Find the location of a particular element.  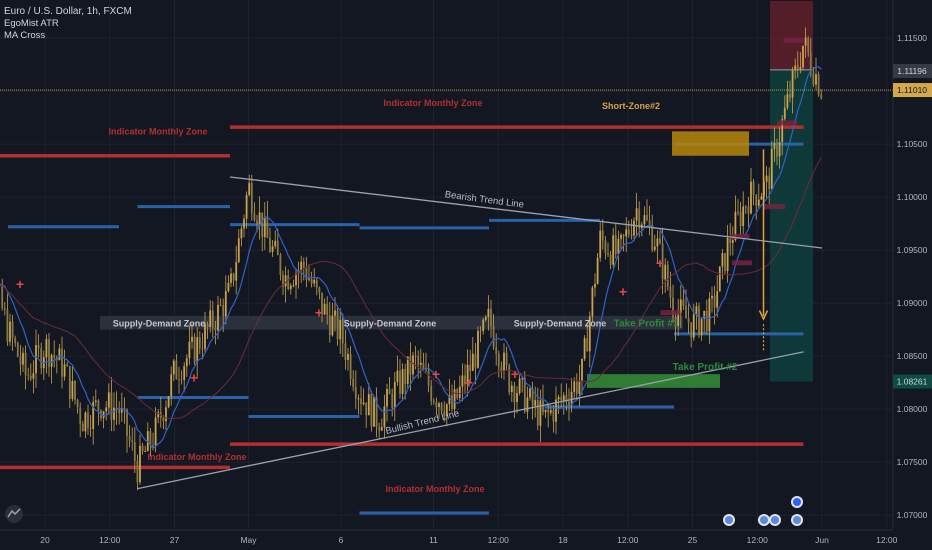

x-tick-label: 18 is located at coordinates (563, 540).